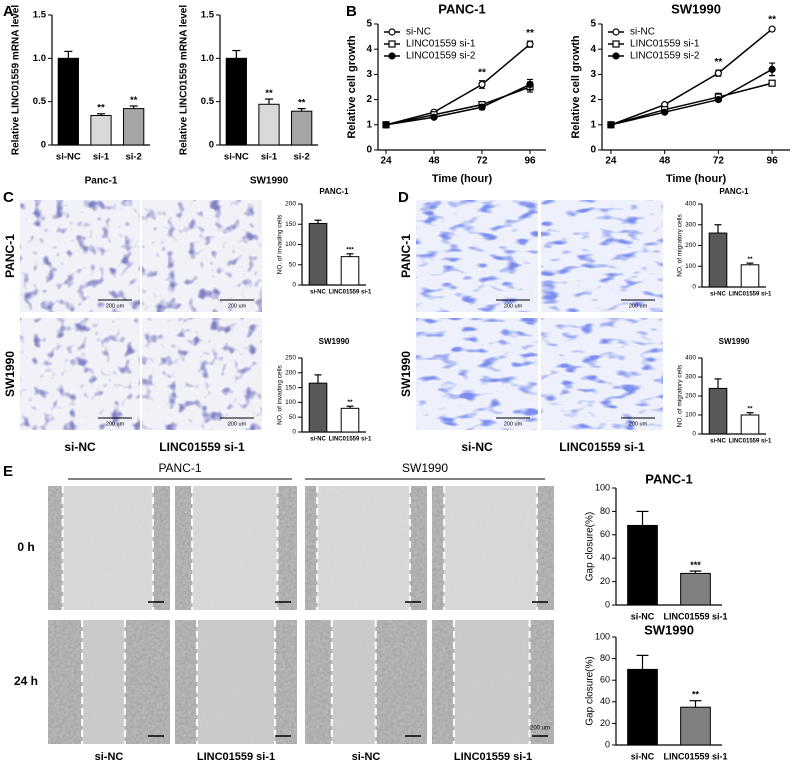 This screenshot has width=800, height=766. I want to click on y-tick-label: 3, so click(369, 74).